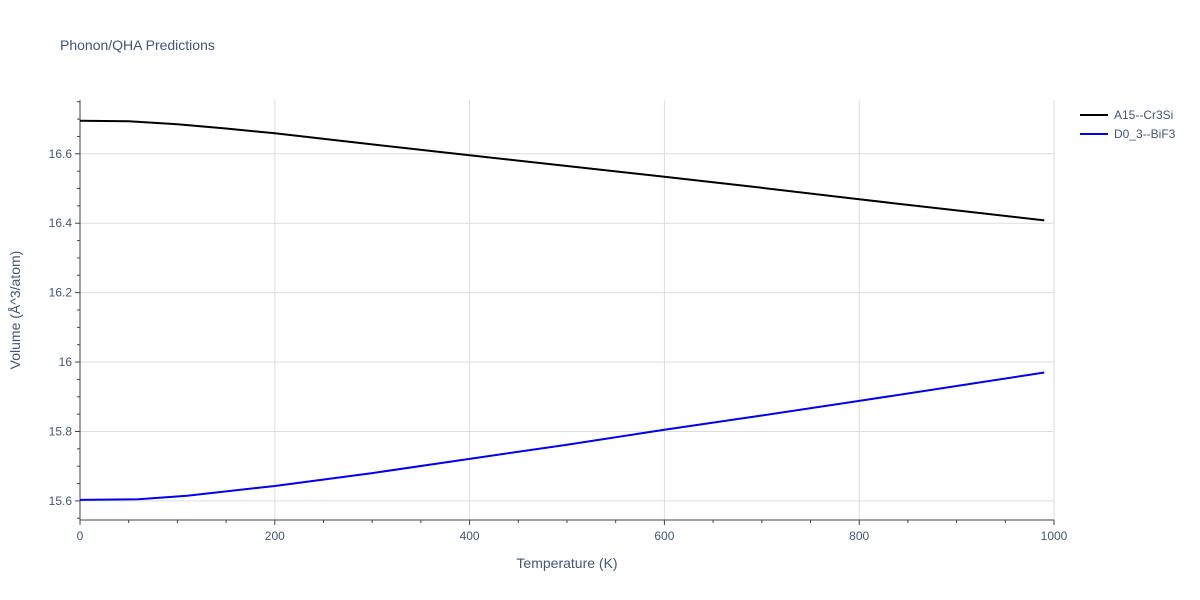 This screenshot has height=600, width=1200. What do you see at coordinates (137, 45) in the screenshot?
I see `chart-title: Phonon/QHA Predictions` at bounding box center [137, 45].